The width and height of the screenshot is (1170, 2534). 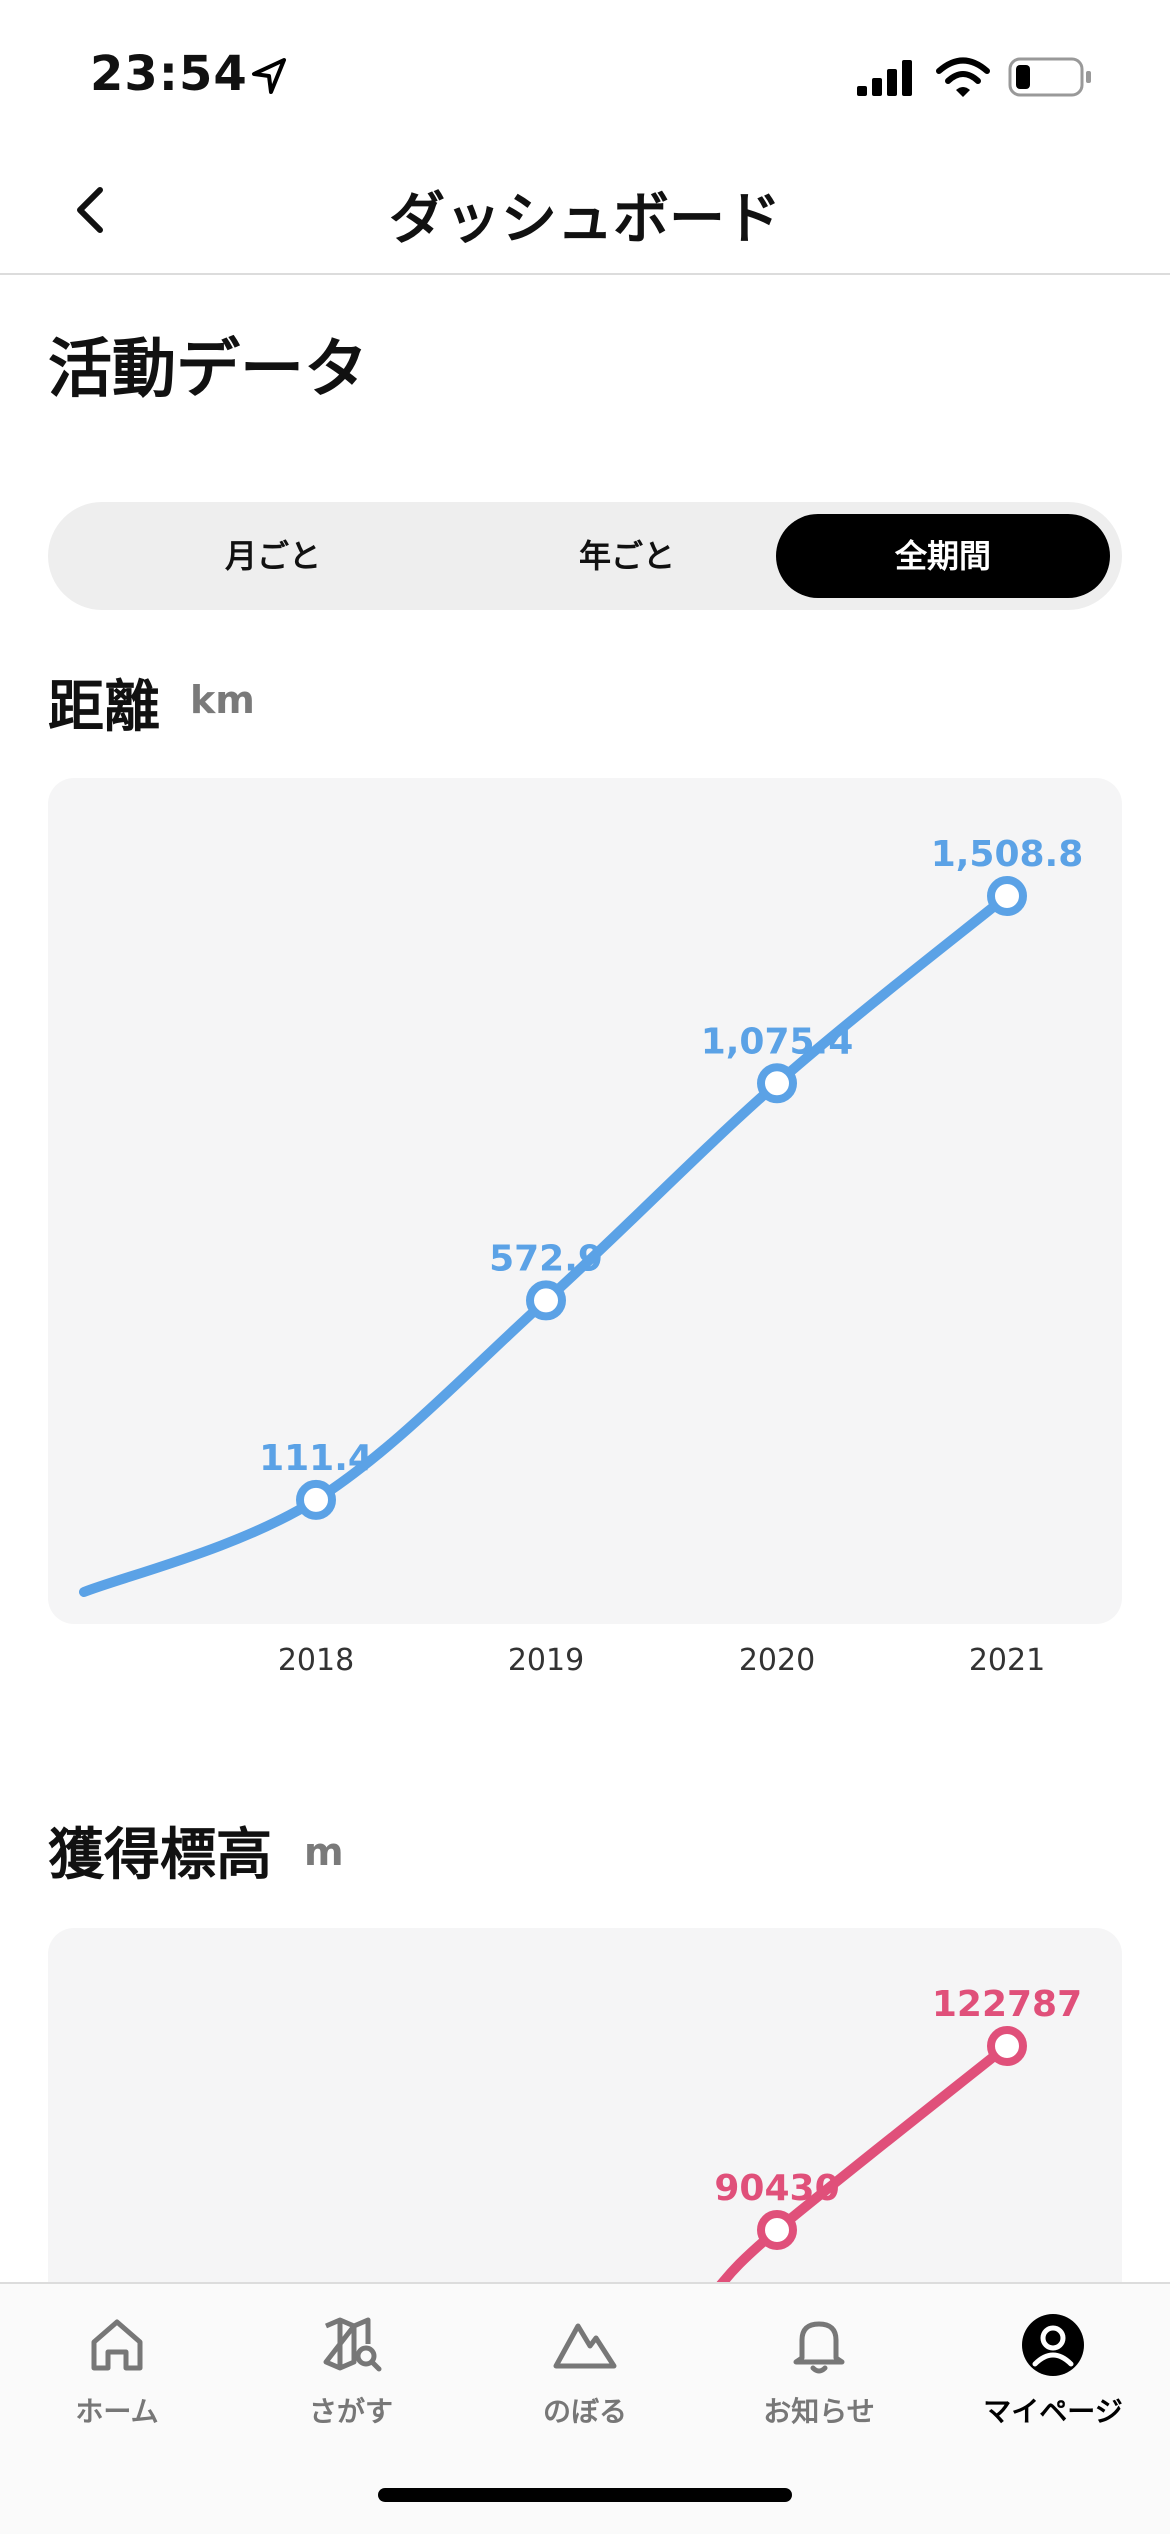 What do you see at coordinates (943, 556) in the screenshot?
I see `segment-all-time: 全期間` at bounding box center [943, 556].